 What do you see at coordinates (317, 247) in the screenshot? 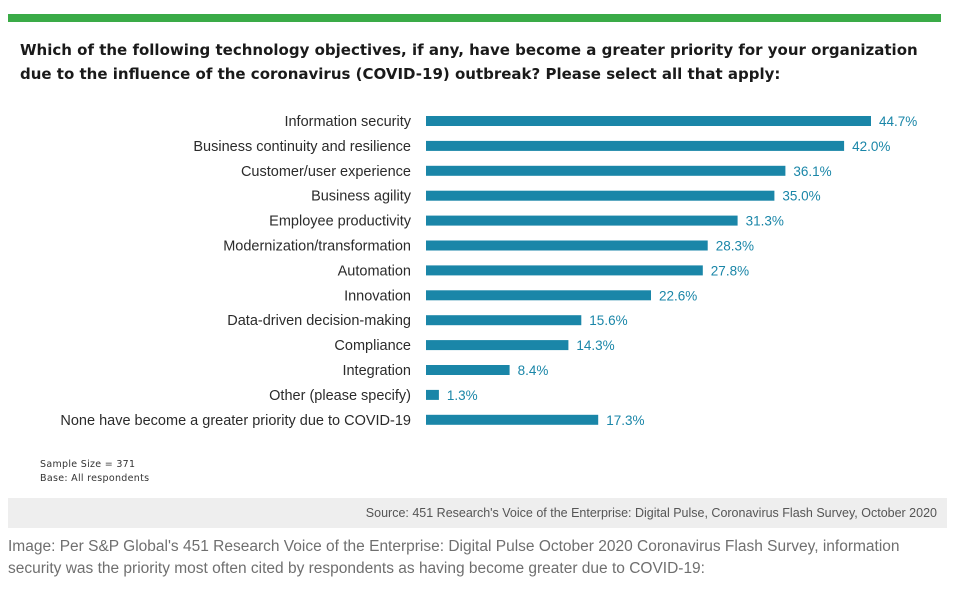
I see `category-label: Modernization/transformation` at bounding box center [317, 247].